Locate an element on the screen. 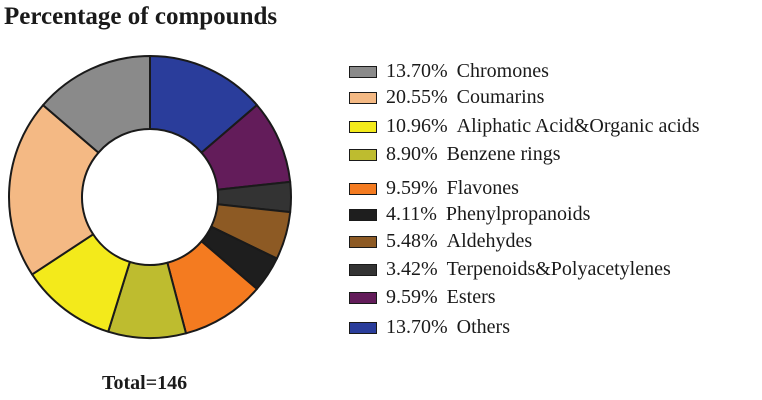 The height and width of the screenshot is (400, 762). legend-value: 4.11% is located at coordinates (411, 214).